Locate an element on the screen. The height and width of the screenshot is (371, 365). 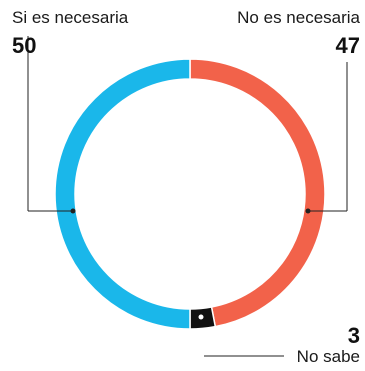
label-no-value: 47 is located at coordinates (348, 45).